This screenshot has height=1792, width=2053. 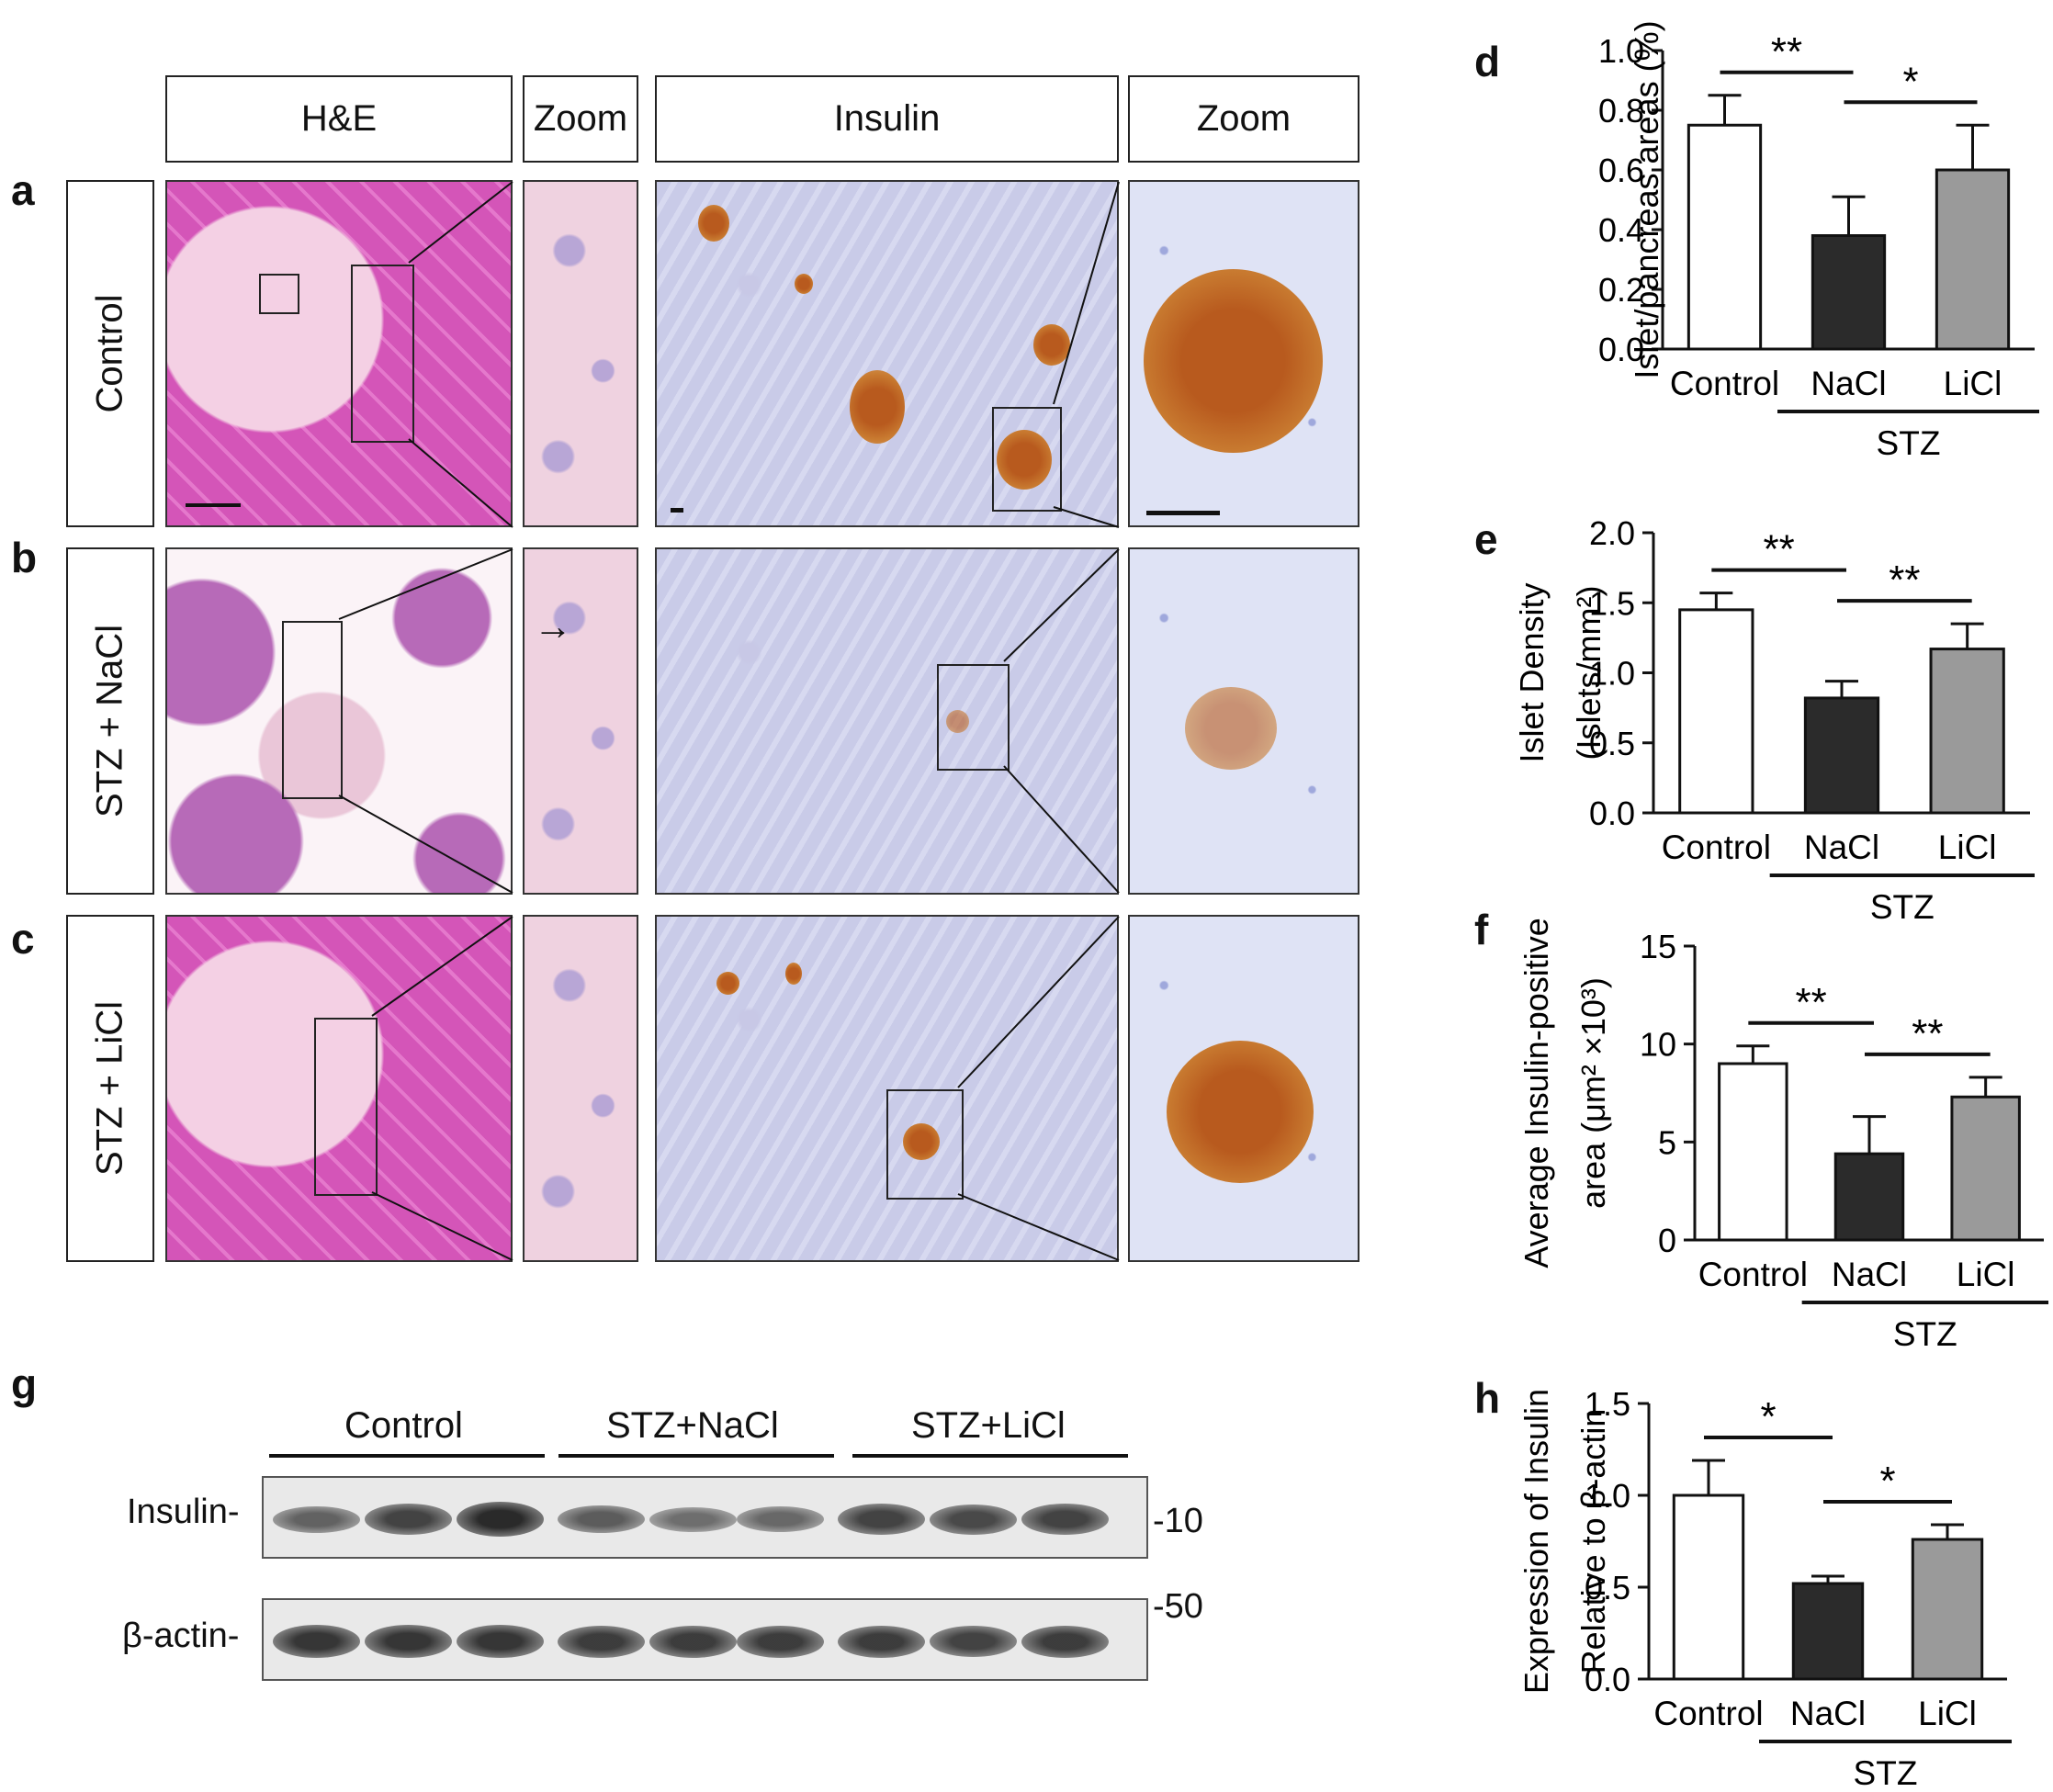 I want to click on blot-insulin-strip, so click(x=705, y=1517).